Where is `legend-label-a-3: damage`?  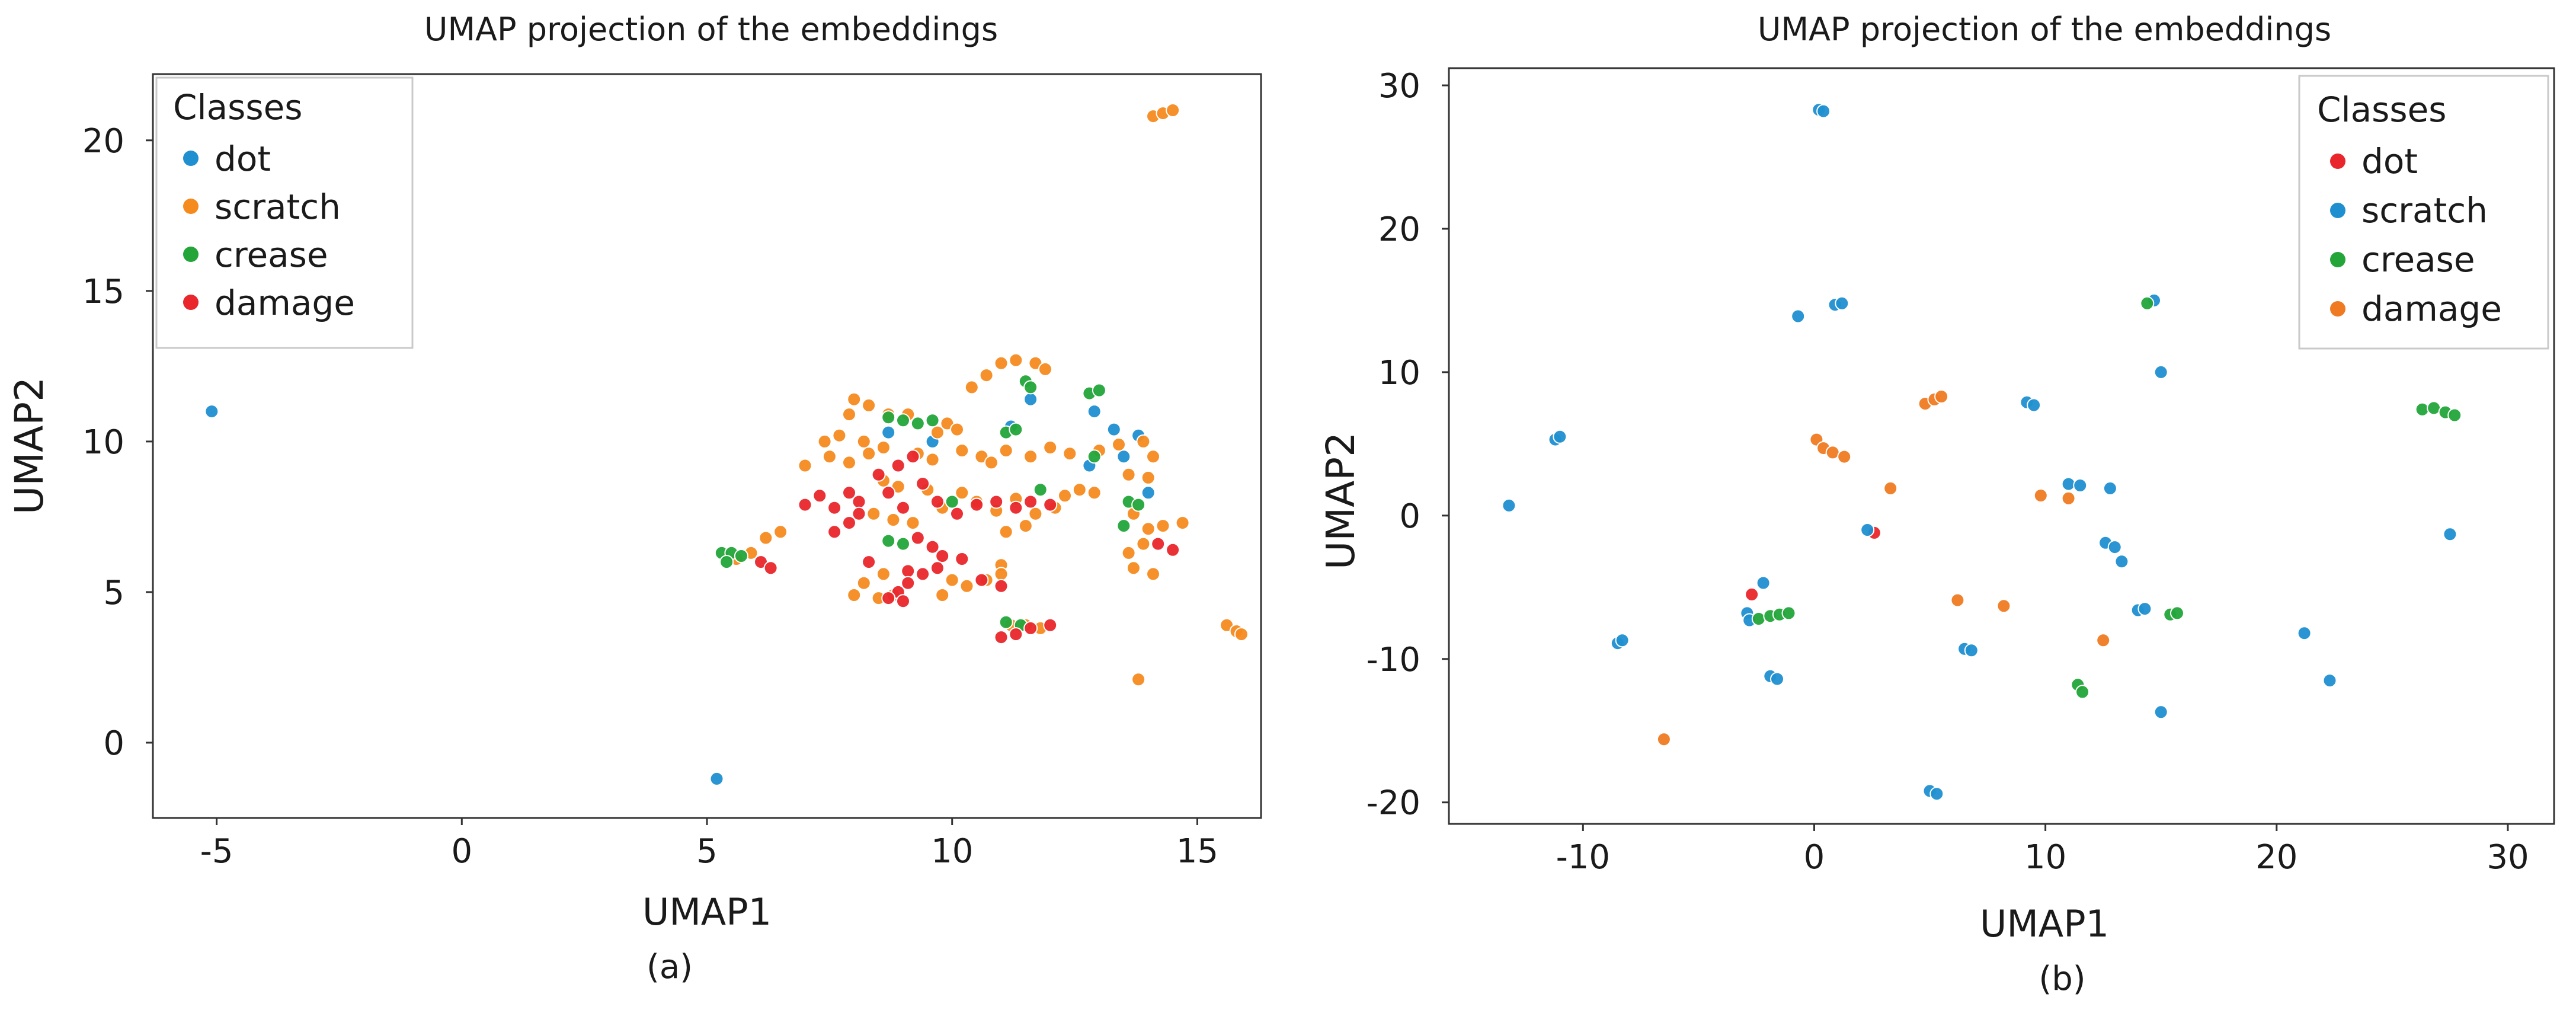
legend-label-a-3: damage is located at coordinates (285, 303).